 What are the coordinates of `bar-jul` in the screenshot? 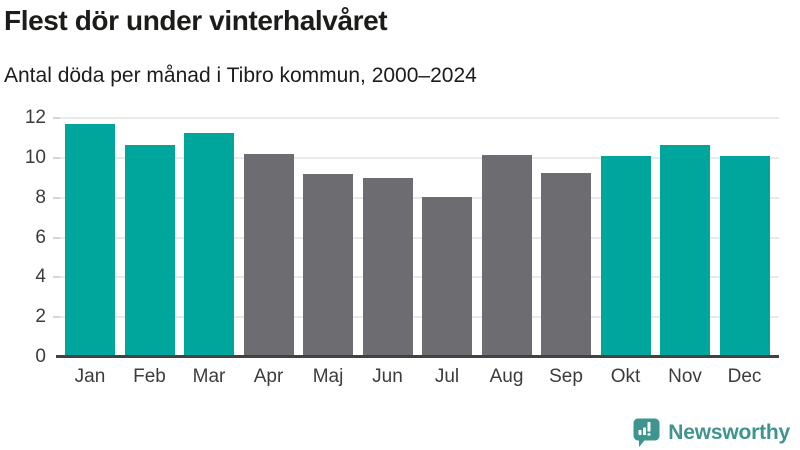 It's located at (447, 276).